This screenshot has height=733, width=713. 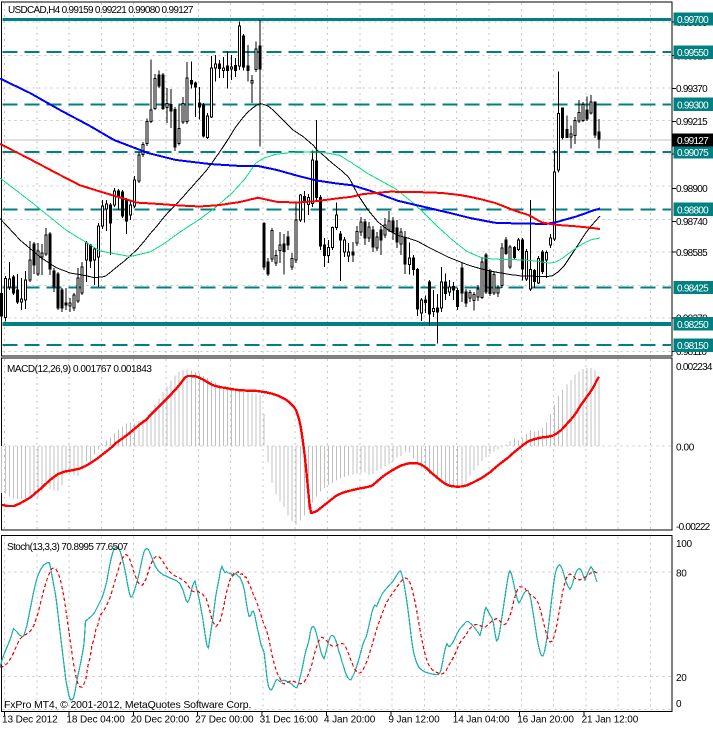 I want to click on svg-text: 80, so click(x=681, y=573).